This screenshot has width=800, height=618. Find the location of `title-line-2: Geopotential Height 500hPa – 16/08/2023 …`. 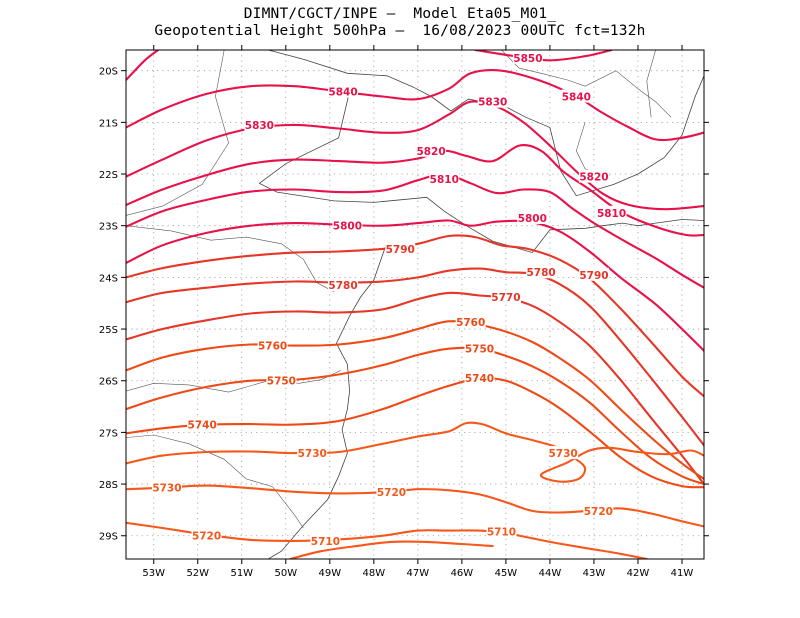

title-line-2: Geopotential Height 500hPa – 16/08/2023 … is located at coordinates (400, 31).